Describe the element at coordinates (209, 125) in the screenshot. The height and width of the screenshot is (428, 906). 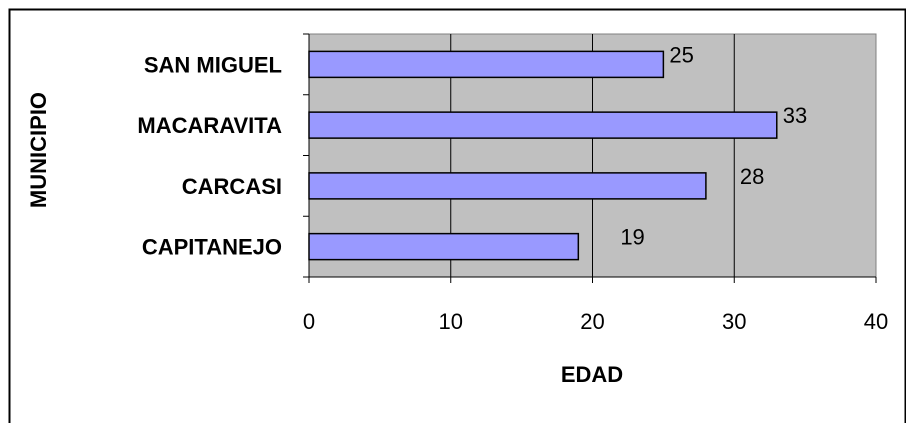
I see `category-label: MACARAVITA` at that location.